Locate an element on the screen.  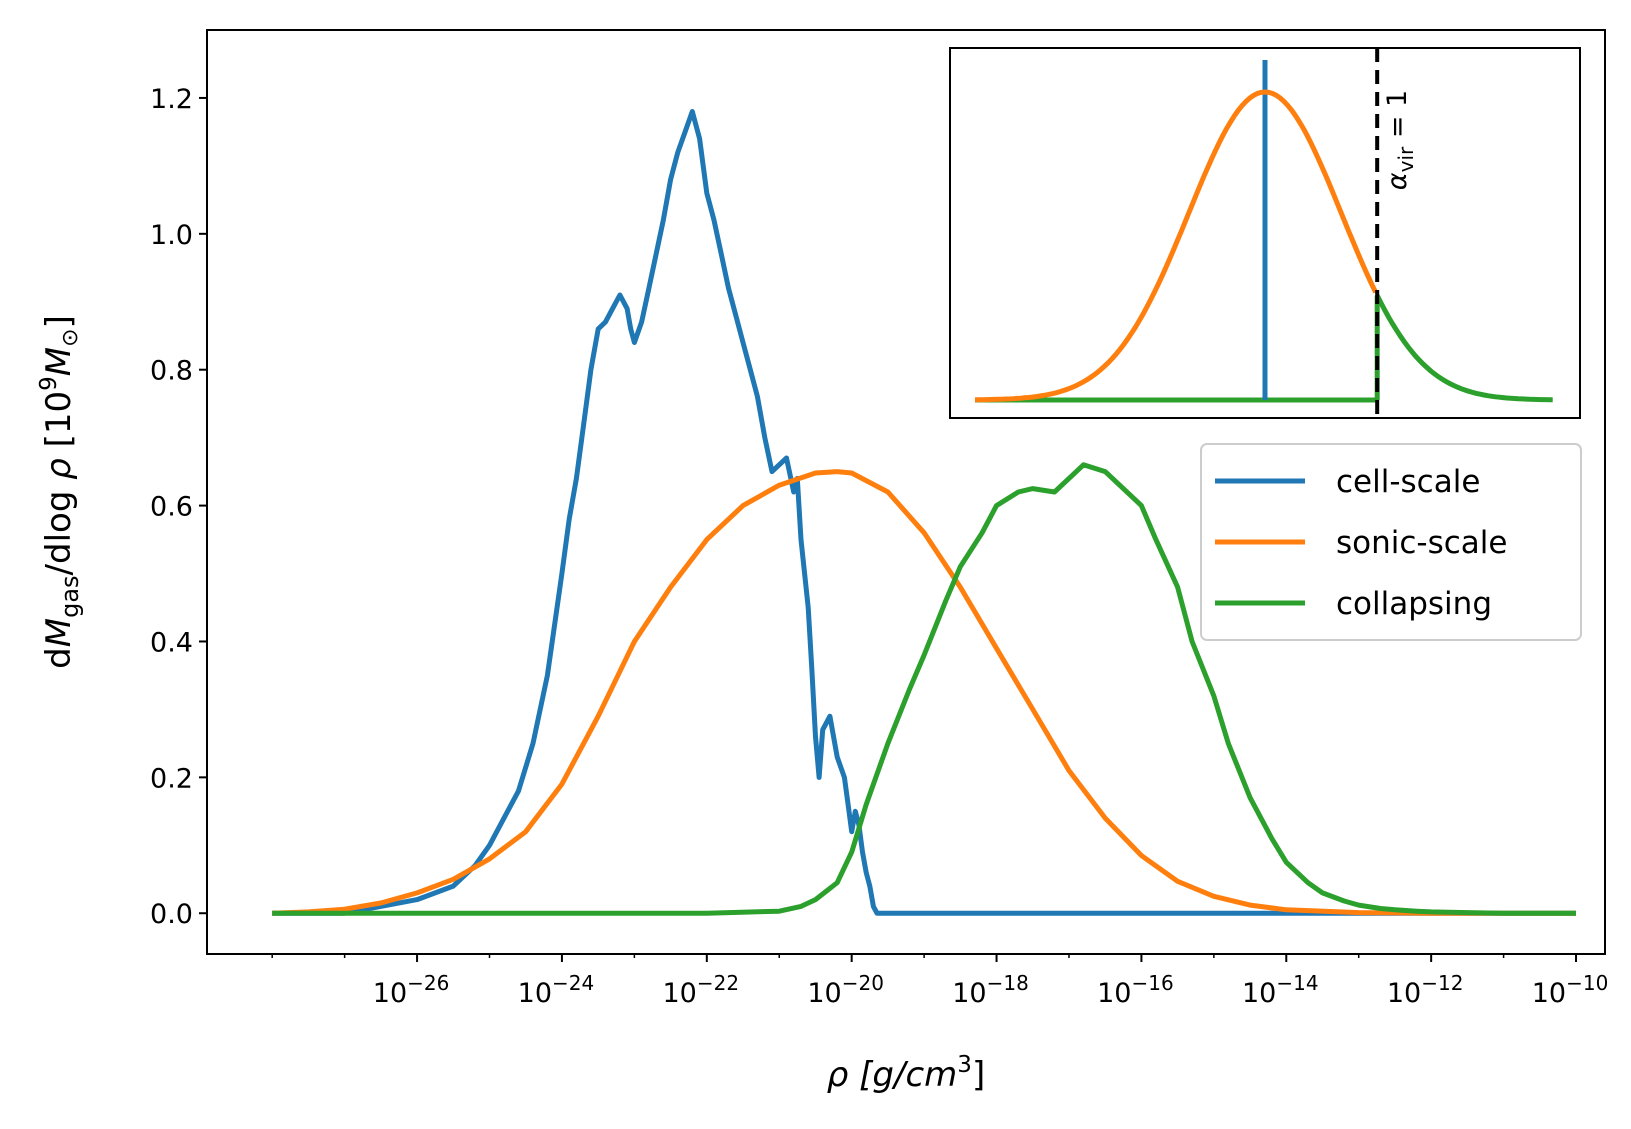
y-tick-label: 1.0 is located at coordinates (171, 235).